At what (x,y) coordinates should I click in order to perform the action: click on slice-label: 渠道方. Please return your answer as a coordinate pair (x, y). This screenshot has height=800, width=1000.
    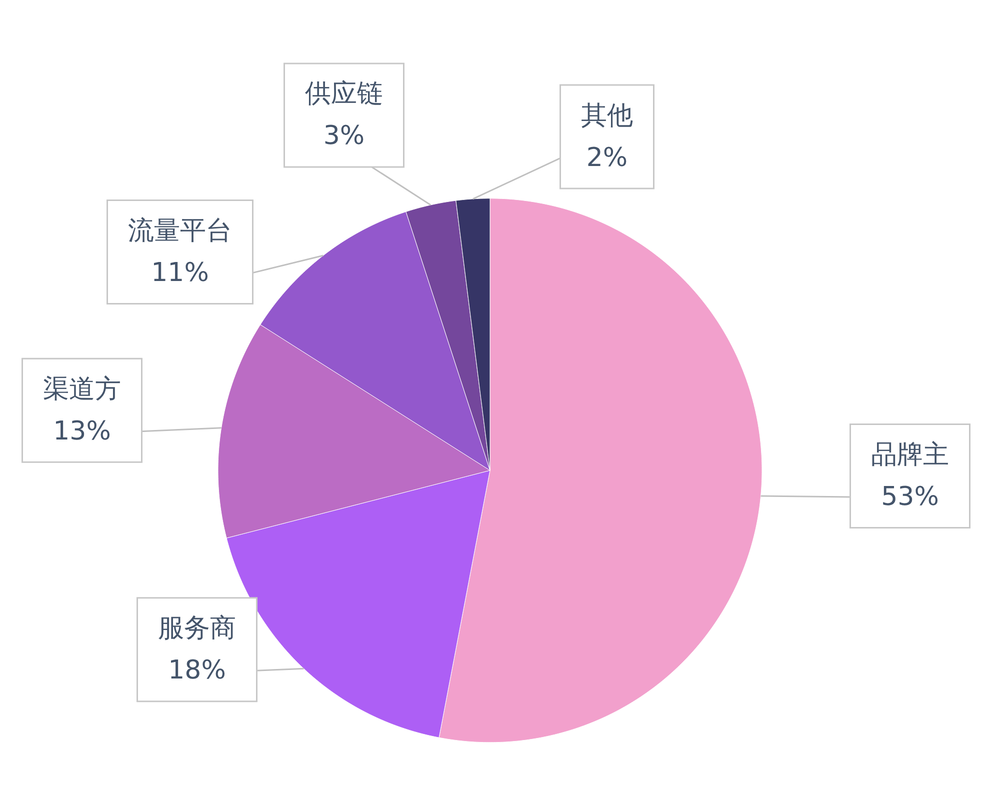
    Looking at the image, I should click on (82, 389).